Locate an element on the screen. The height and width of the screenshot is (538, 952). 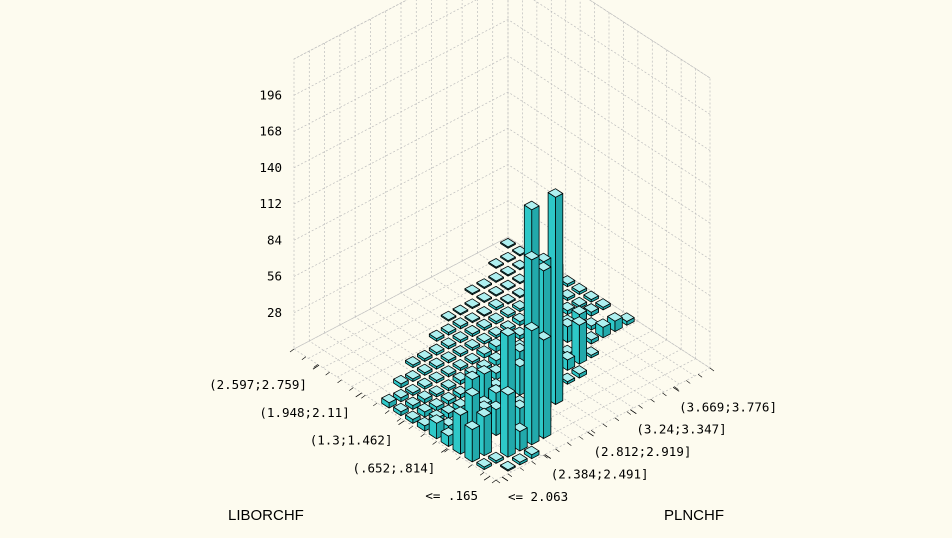
back-wall-left is located at coordinates (401, 175).